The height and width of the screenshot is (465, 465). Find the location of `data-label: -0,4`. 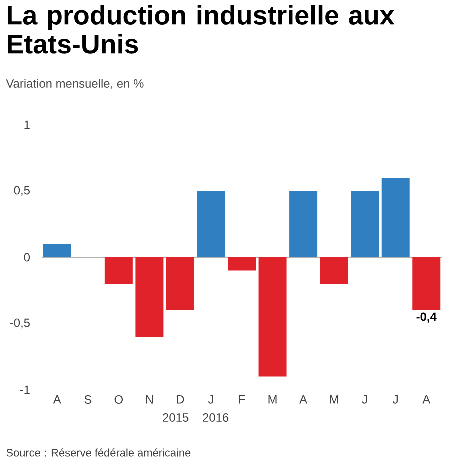

data-label: -0,4 is located at coordinates (426, 317).